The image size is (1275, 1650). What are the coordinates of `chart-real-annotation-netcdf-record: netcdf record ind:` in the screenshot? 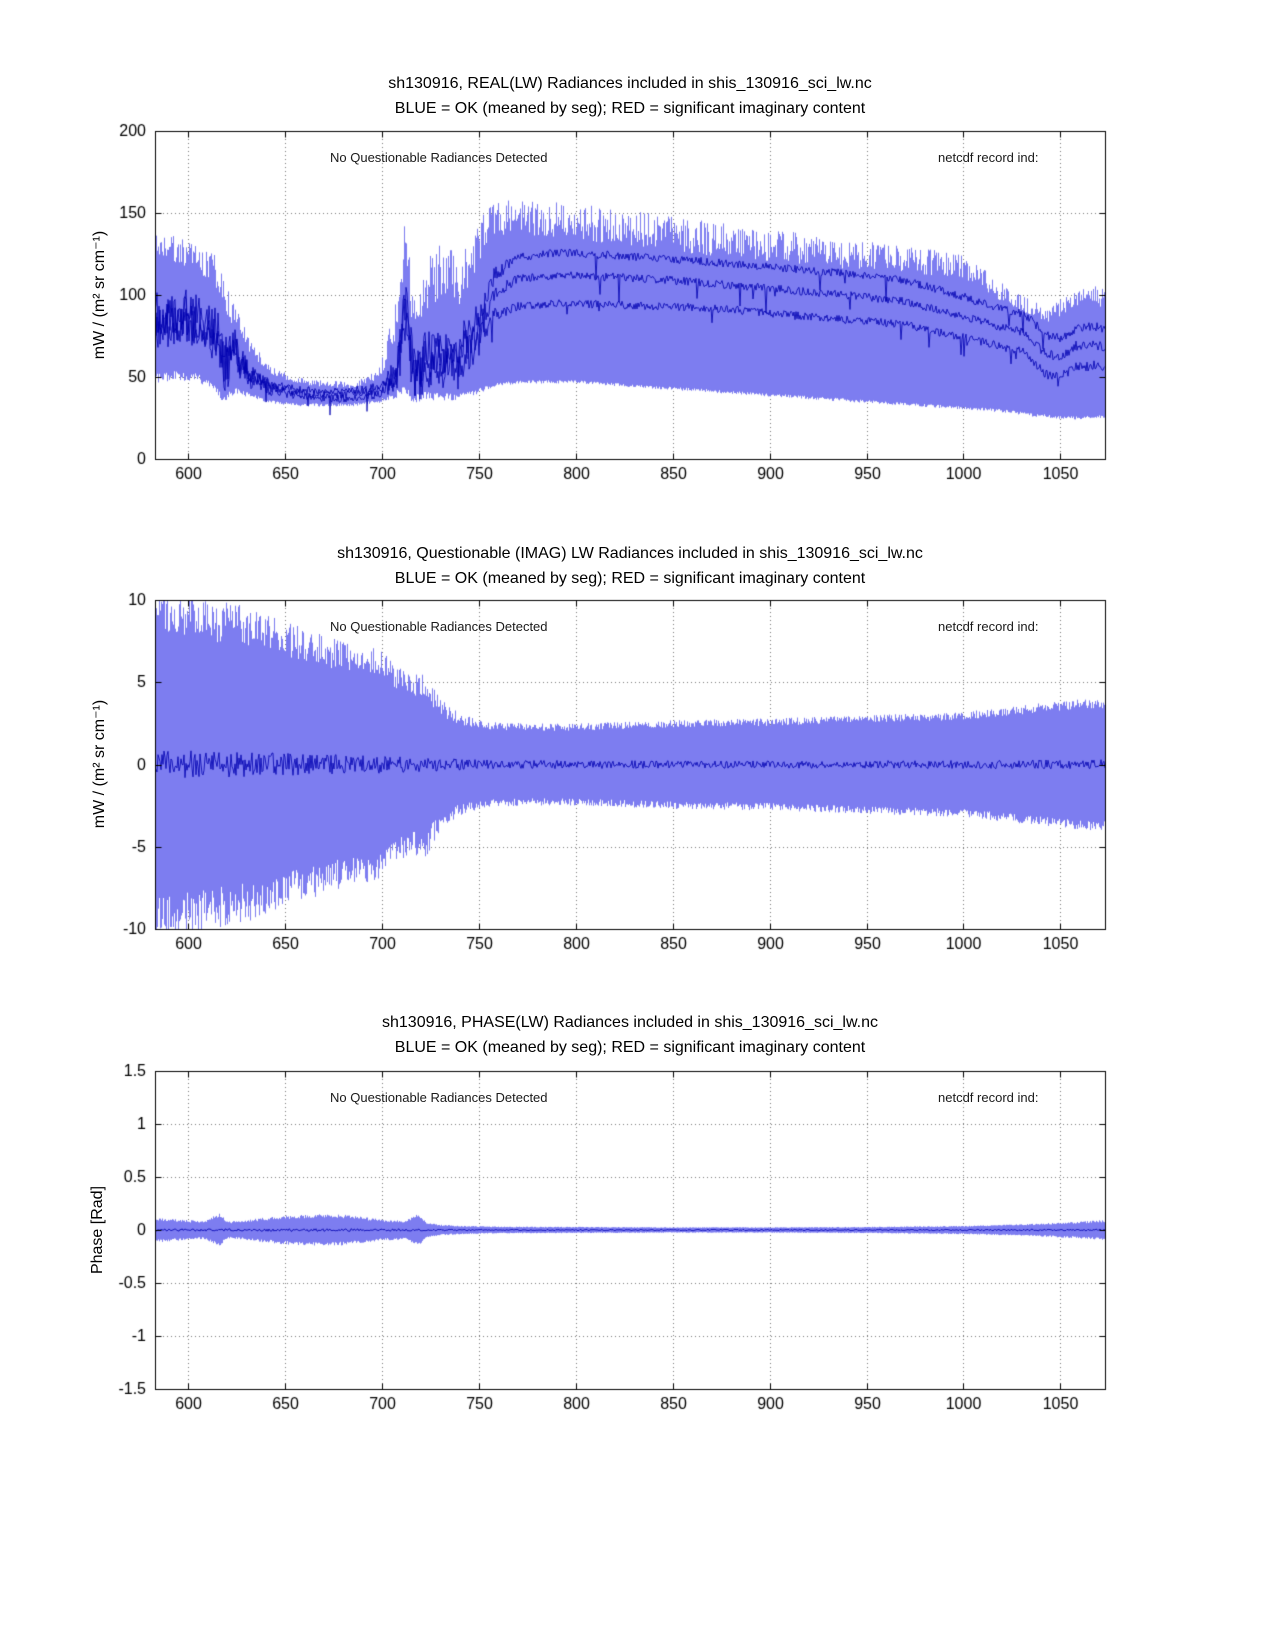 It's located at (988, 157).